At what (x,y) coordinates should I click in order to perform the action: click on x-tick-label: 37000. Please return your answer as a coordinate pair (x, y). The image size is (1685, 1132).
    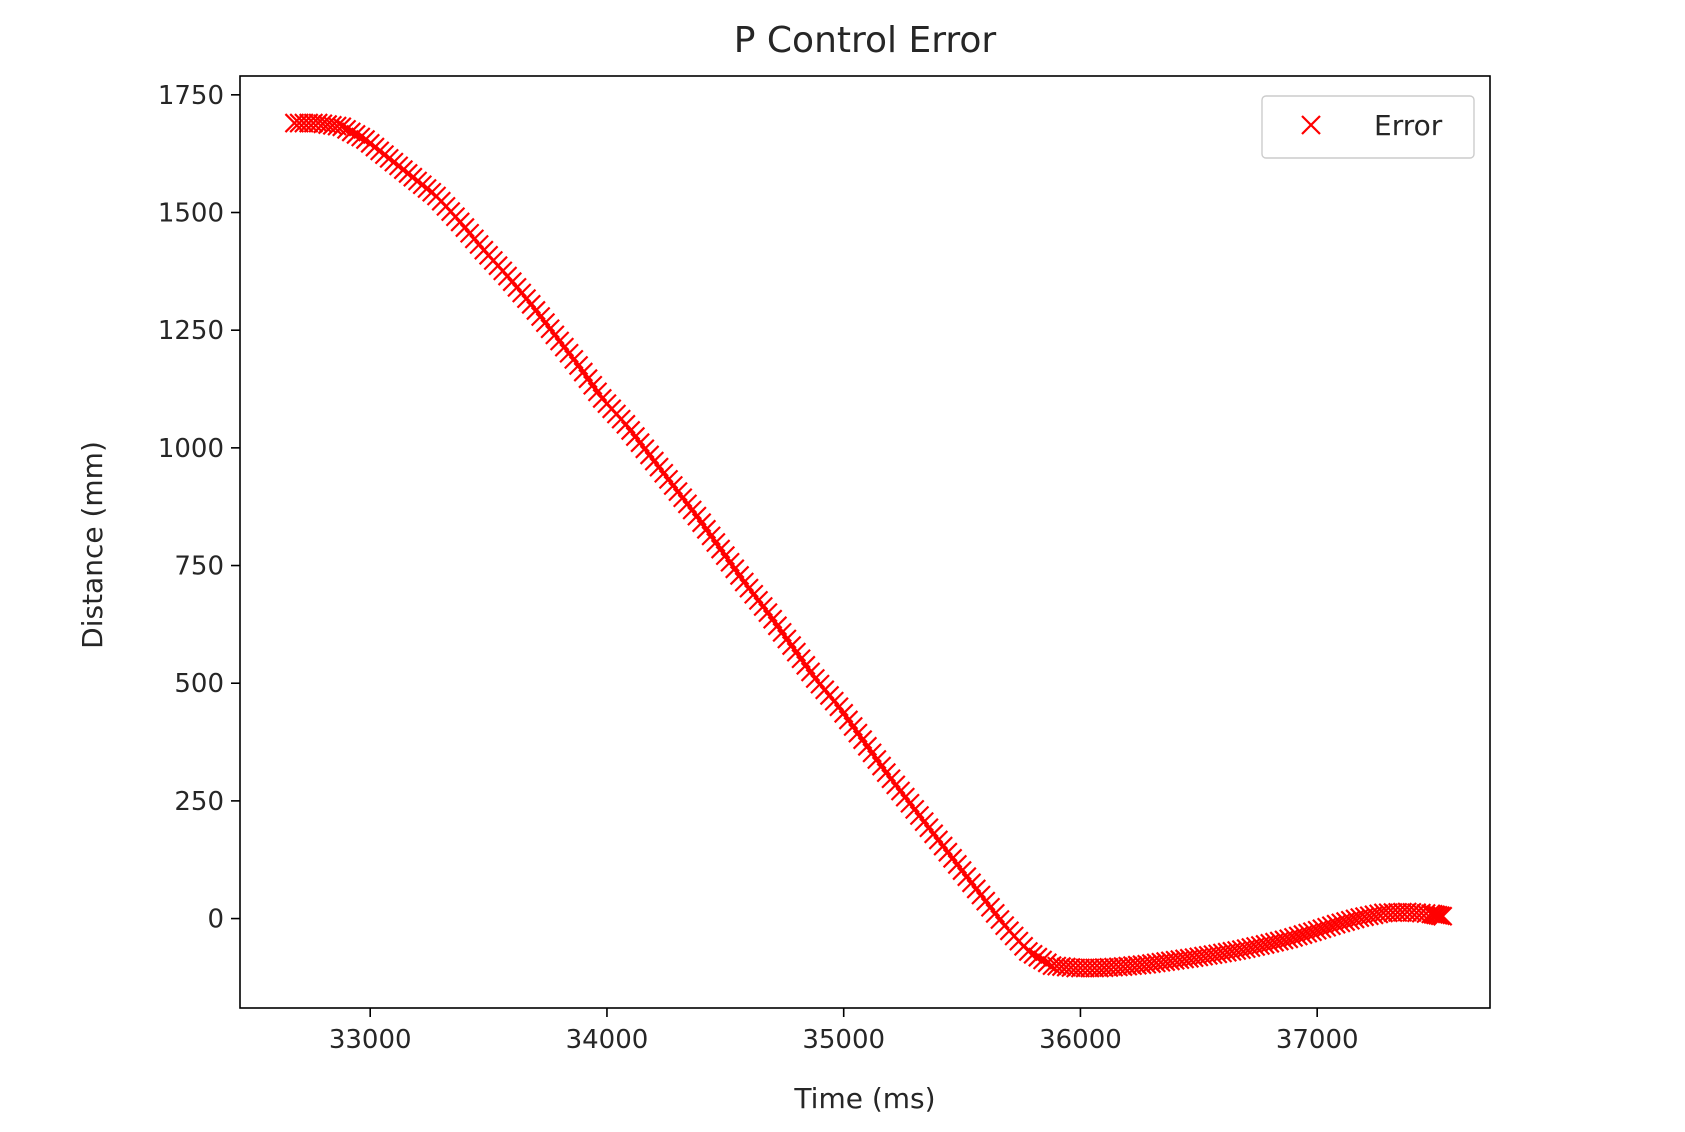
    Looking at the image, I should click on (1317, 1040).